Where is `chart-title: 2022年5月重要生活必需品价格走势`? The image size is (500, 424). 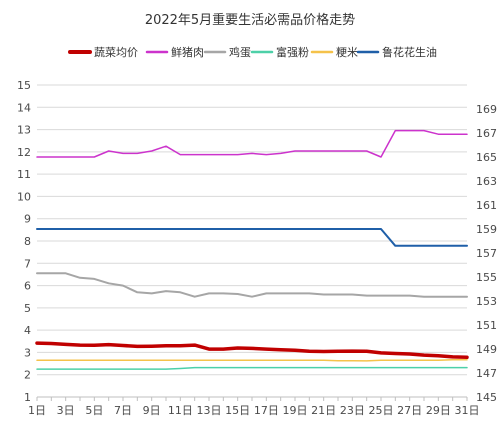
chart-title: 2022年5月重要生活必需品价格走势 is located at coordinates (250, 20).